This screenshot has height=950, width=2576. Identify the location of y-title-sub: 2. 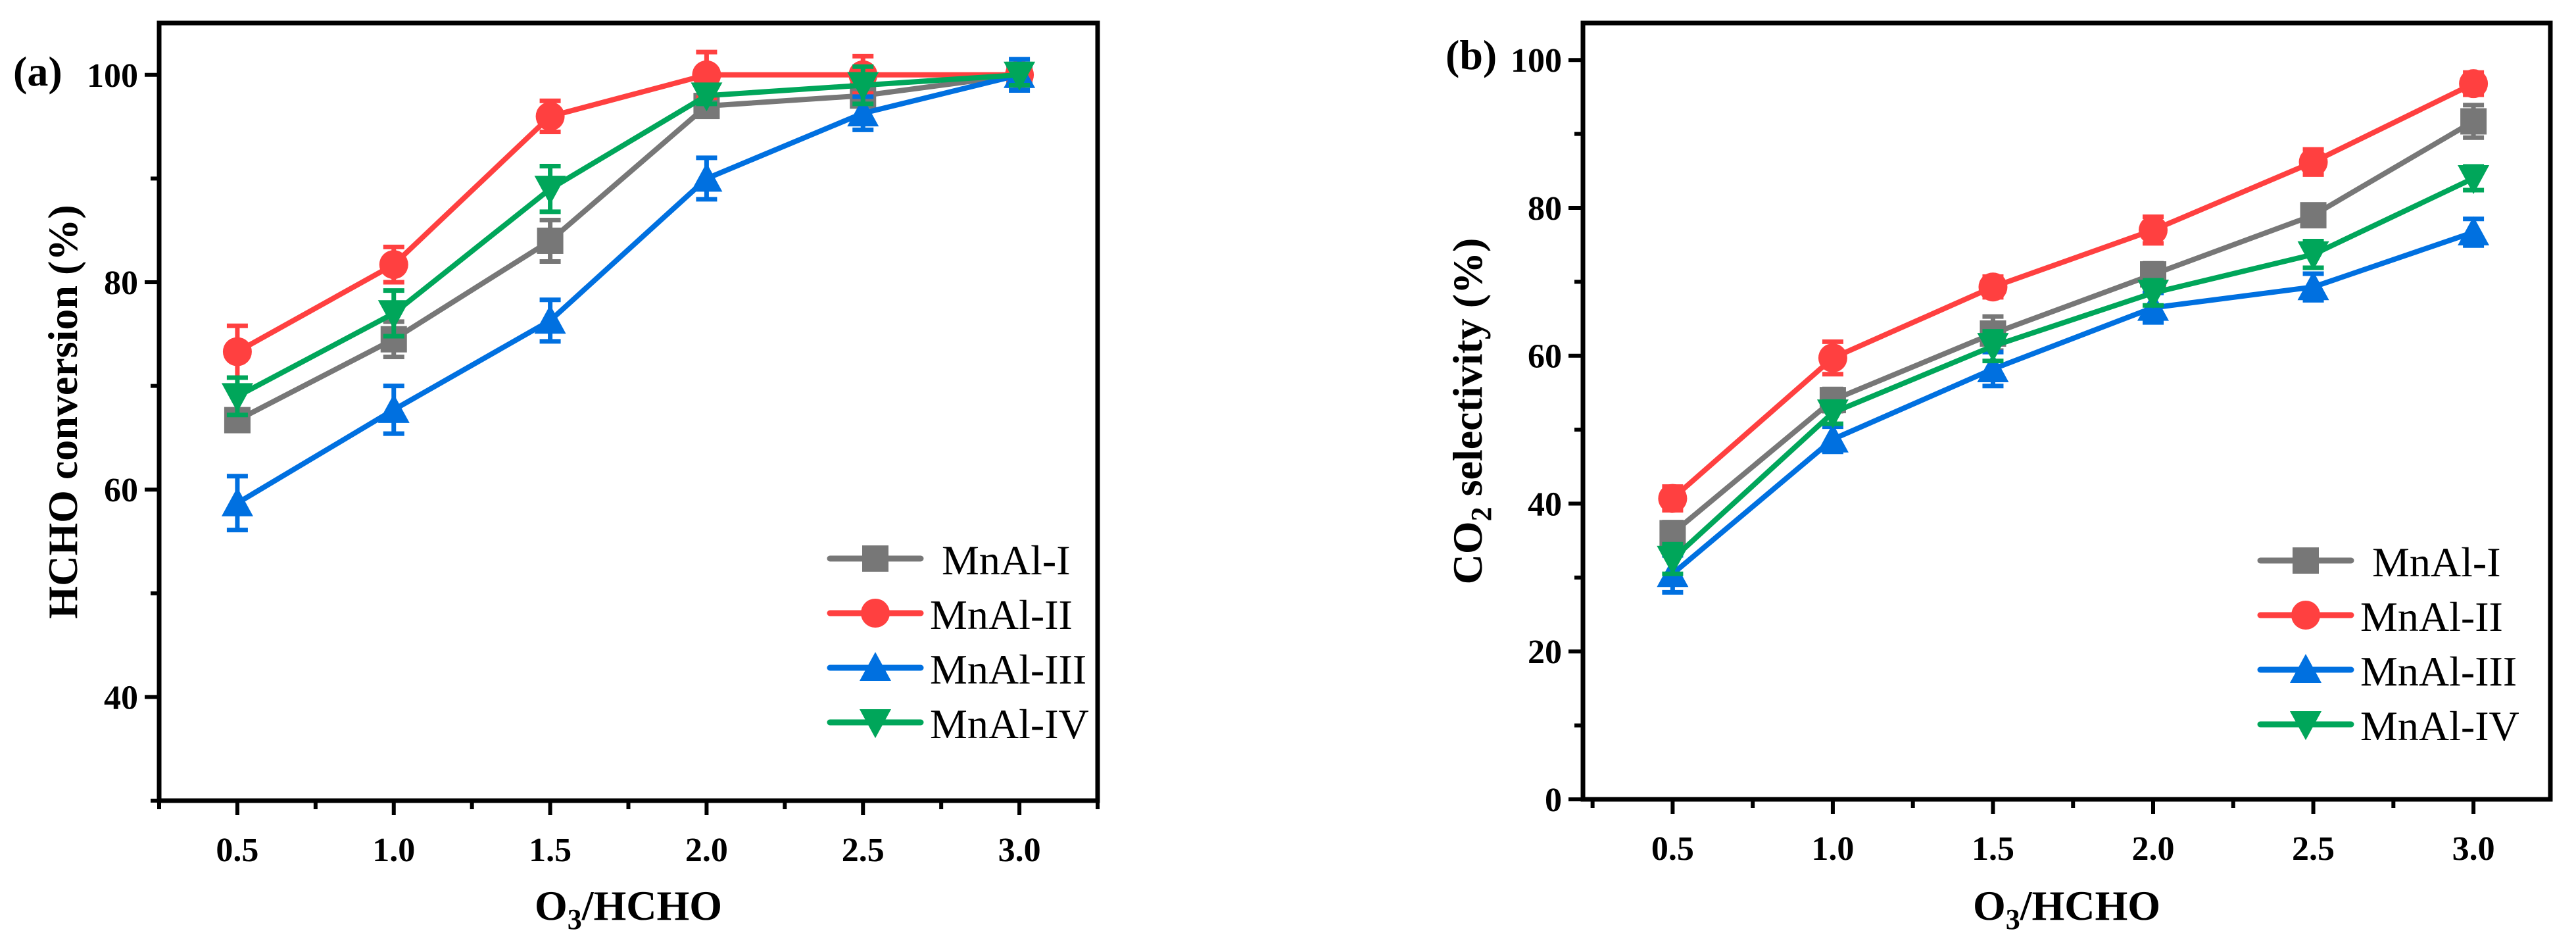
(1481, 514).